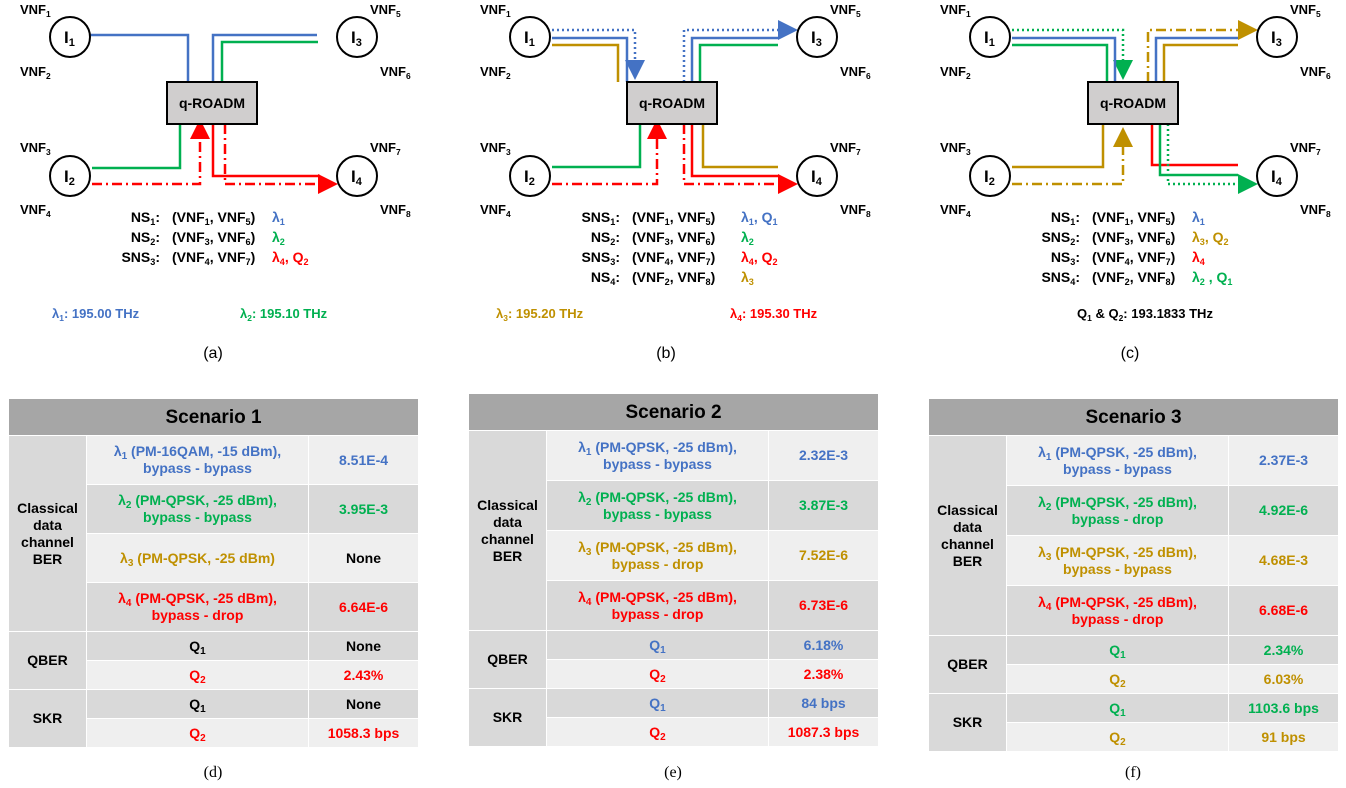  What do you see at coordinates (823, 605) in the screenshot?
I see `ber-value: 6.73E-6` at bounding box center [823, 605].